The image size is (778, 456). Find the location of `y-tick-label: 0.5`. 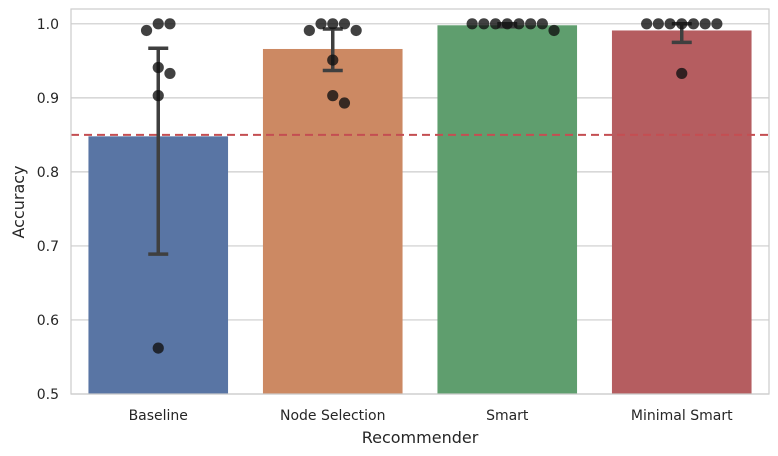

y-tick-label: 0.5 is located at coordinates (48, 395).